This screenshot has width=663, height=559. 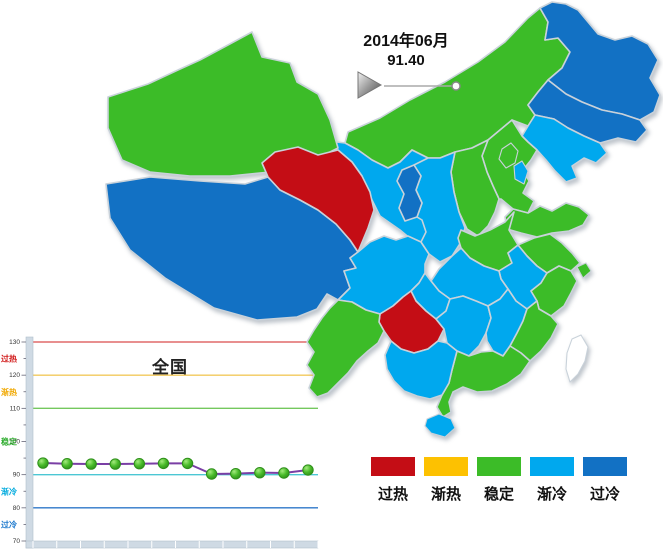 I want to click on timeline-header: 2014年06月 91.40, so click(x=406, y=48).